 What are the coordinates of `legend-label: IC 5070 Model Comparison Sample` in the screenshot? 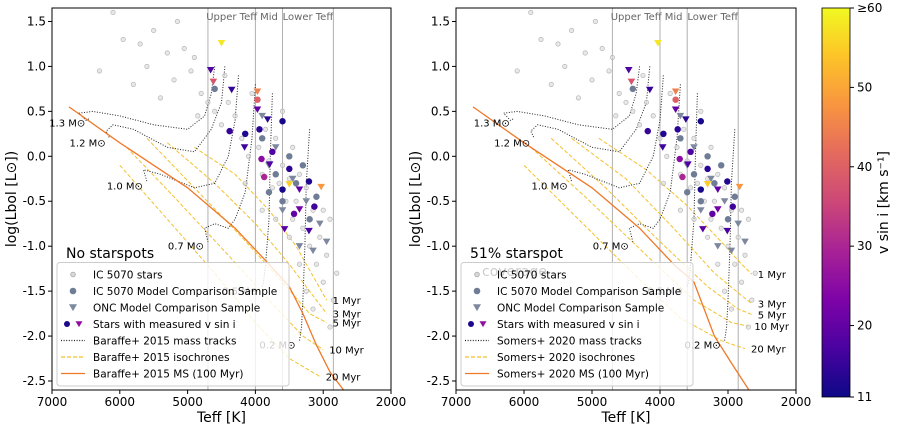 It's located at (185, 292).